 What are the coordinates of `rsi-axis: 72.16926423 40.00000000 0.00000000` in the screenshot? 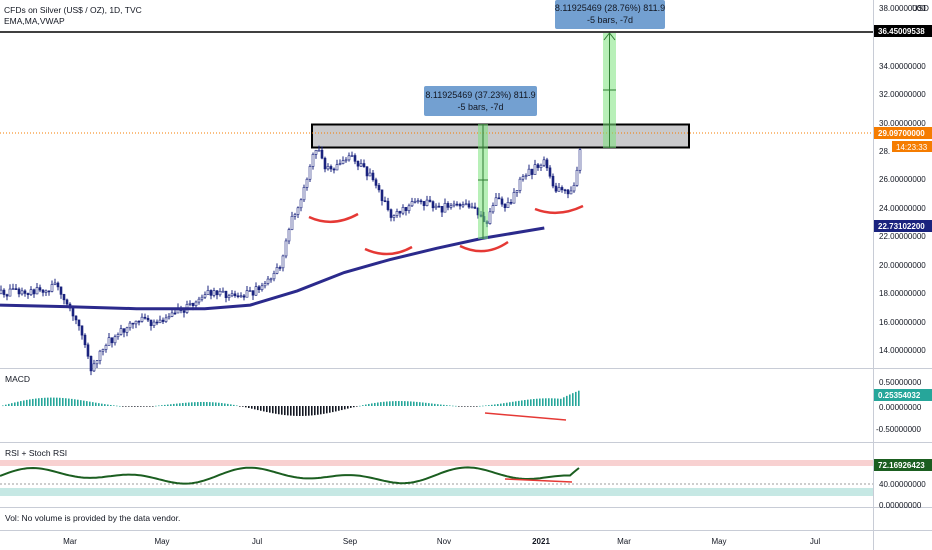 It's located at (903, 484).